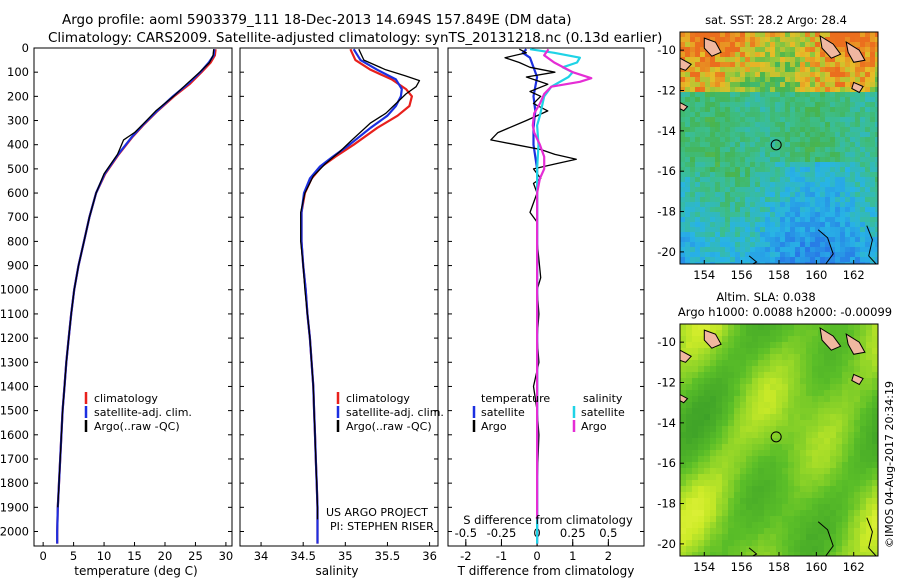  What do you see at coordinates (18, 96) in the screenshot?
I see `depth-tick-label: 200` at bounding box center [18, 96].